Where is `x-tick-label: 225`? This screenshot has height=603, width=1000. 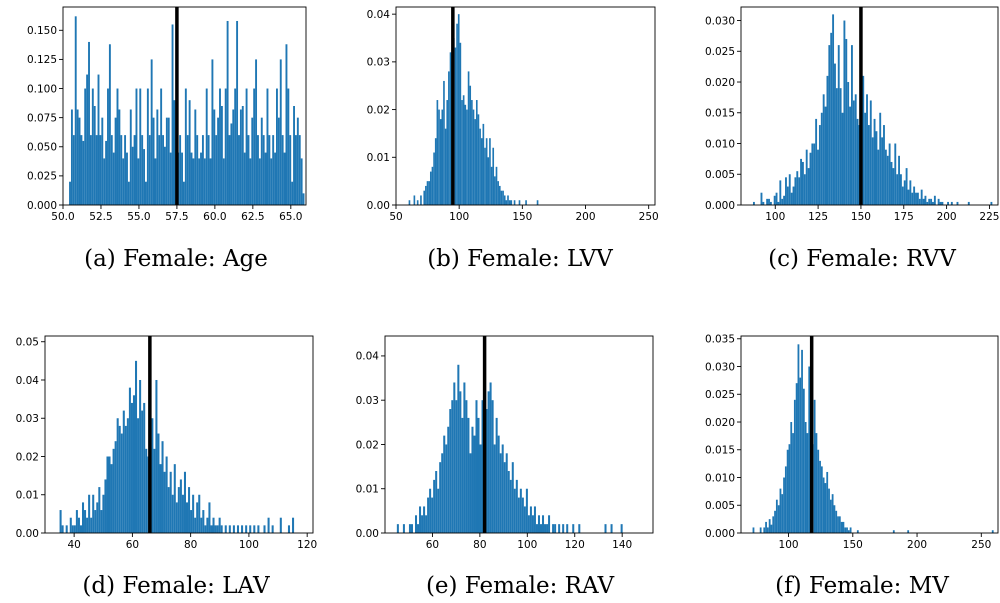 x-tick-label: 225 is located at coordinates (989, 217).